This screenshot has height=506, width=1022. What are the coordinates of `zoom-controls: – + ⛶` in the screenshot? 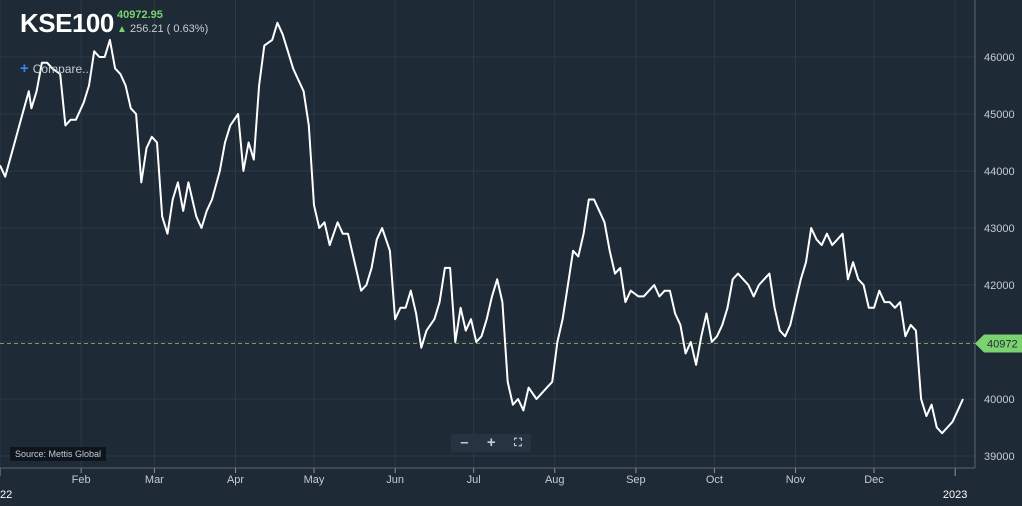 It's located at (491, 443).